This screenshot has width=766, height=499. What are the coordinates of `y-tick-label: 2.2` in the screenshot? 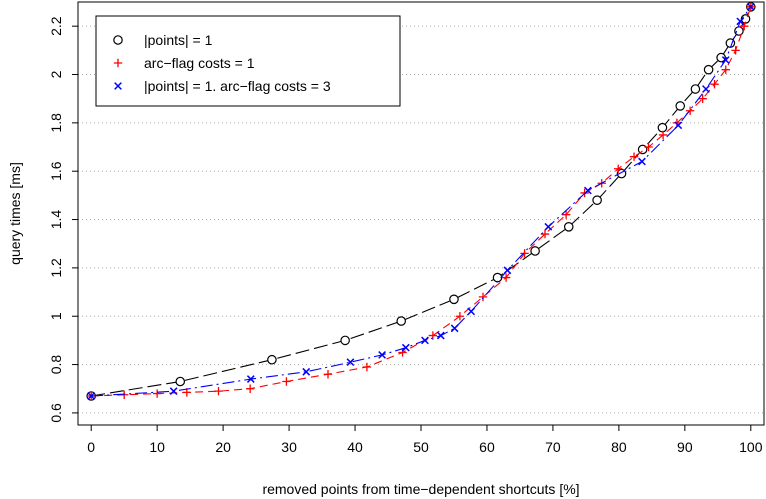 It's located at (56, 26).